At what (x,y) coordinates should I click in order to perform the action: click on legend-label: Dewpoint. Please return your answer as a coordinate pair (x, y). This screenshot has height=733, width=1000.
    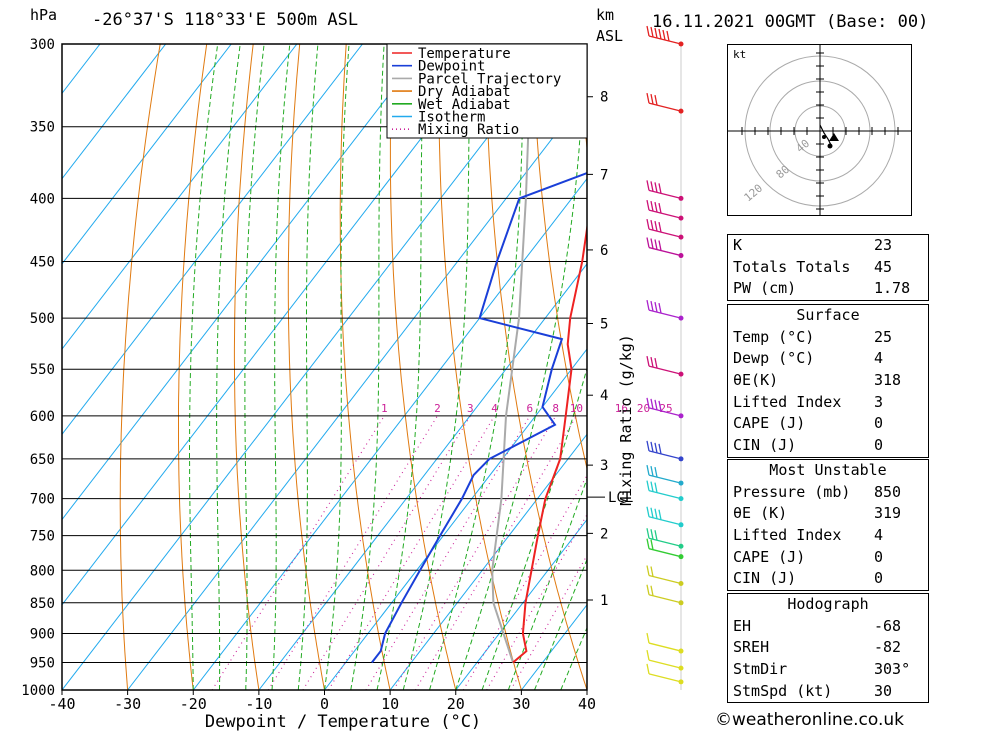
    Looking at the image, I should click on (451, 67).